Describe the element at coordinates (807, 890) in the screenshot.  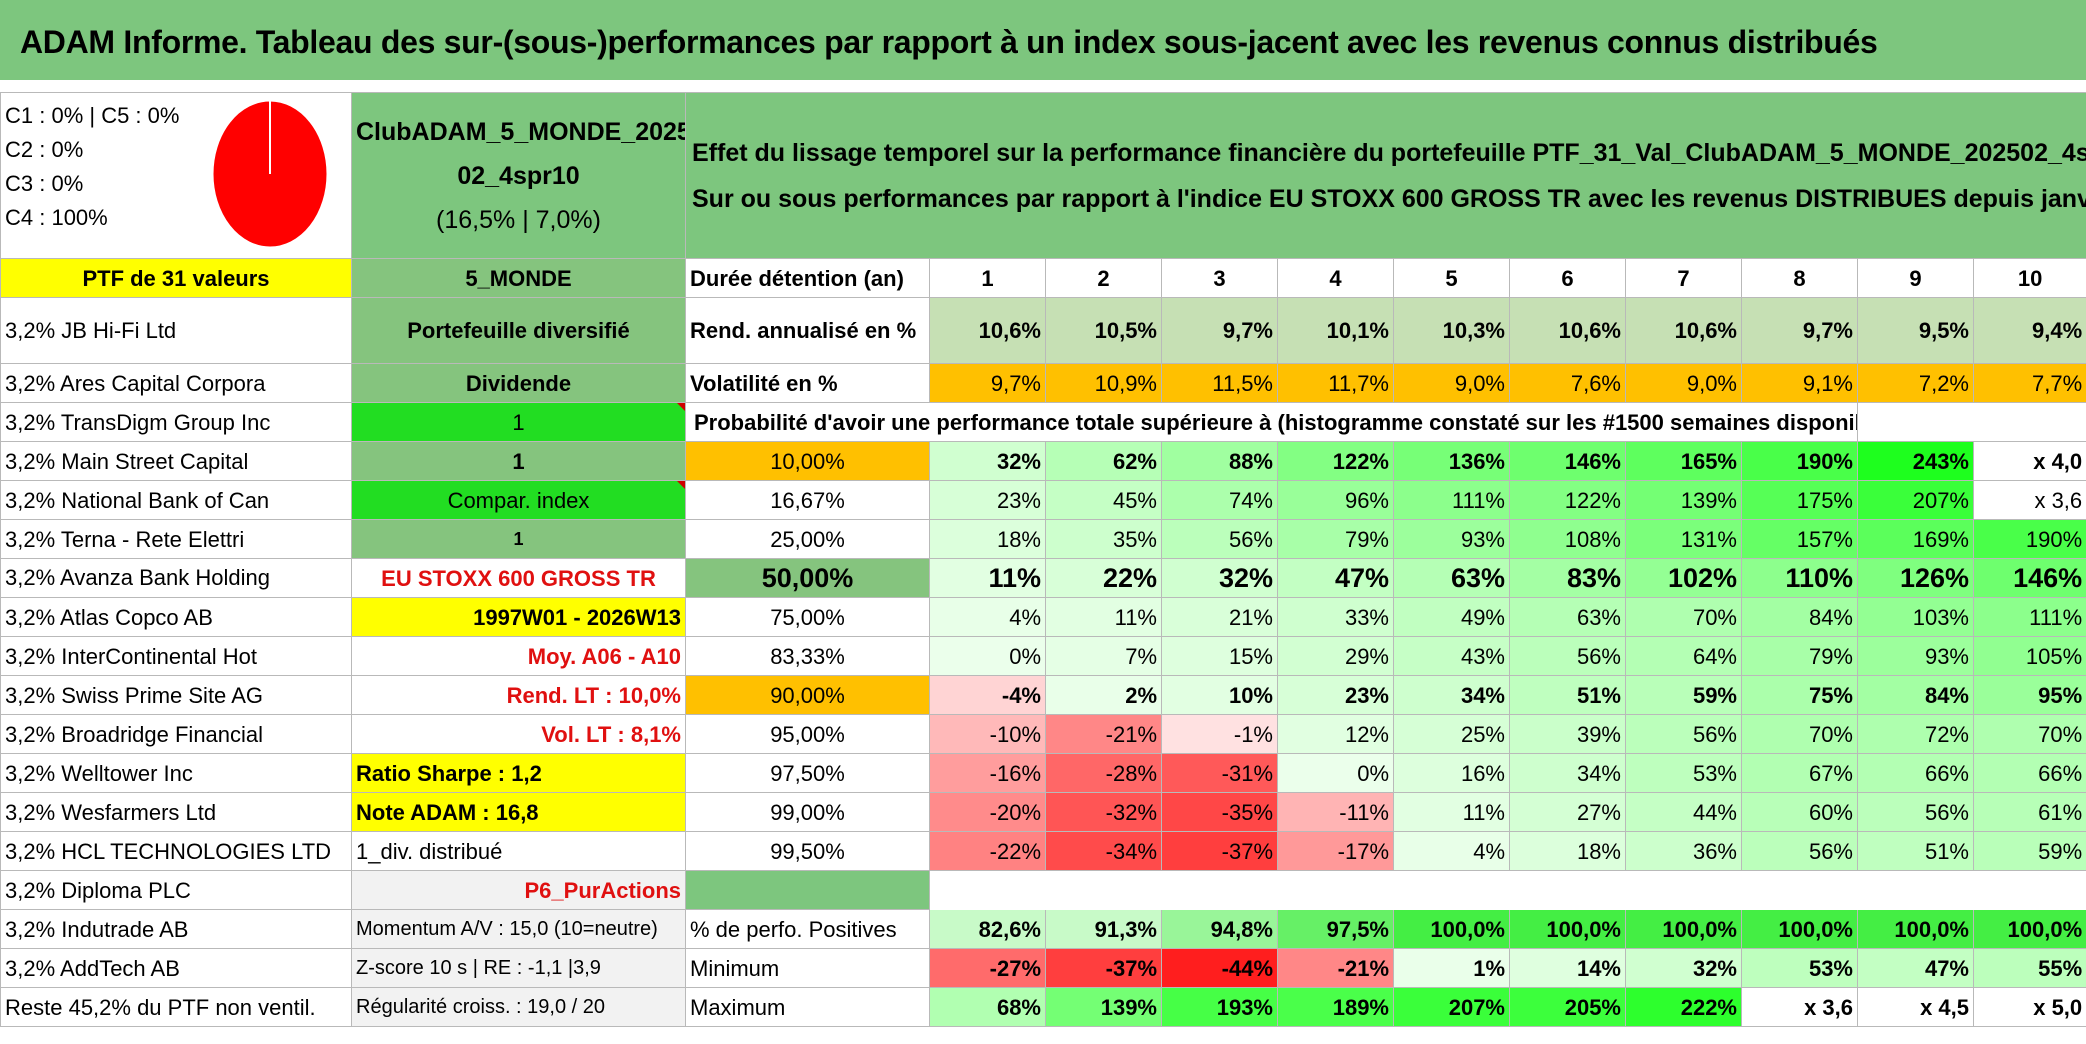
I see `empty-green-cell` at that location.